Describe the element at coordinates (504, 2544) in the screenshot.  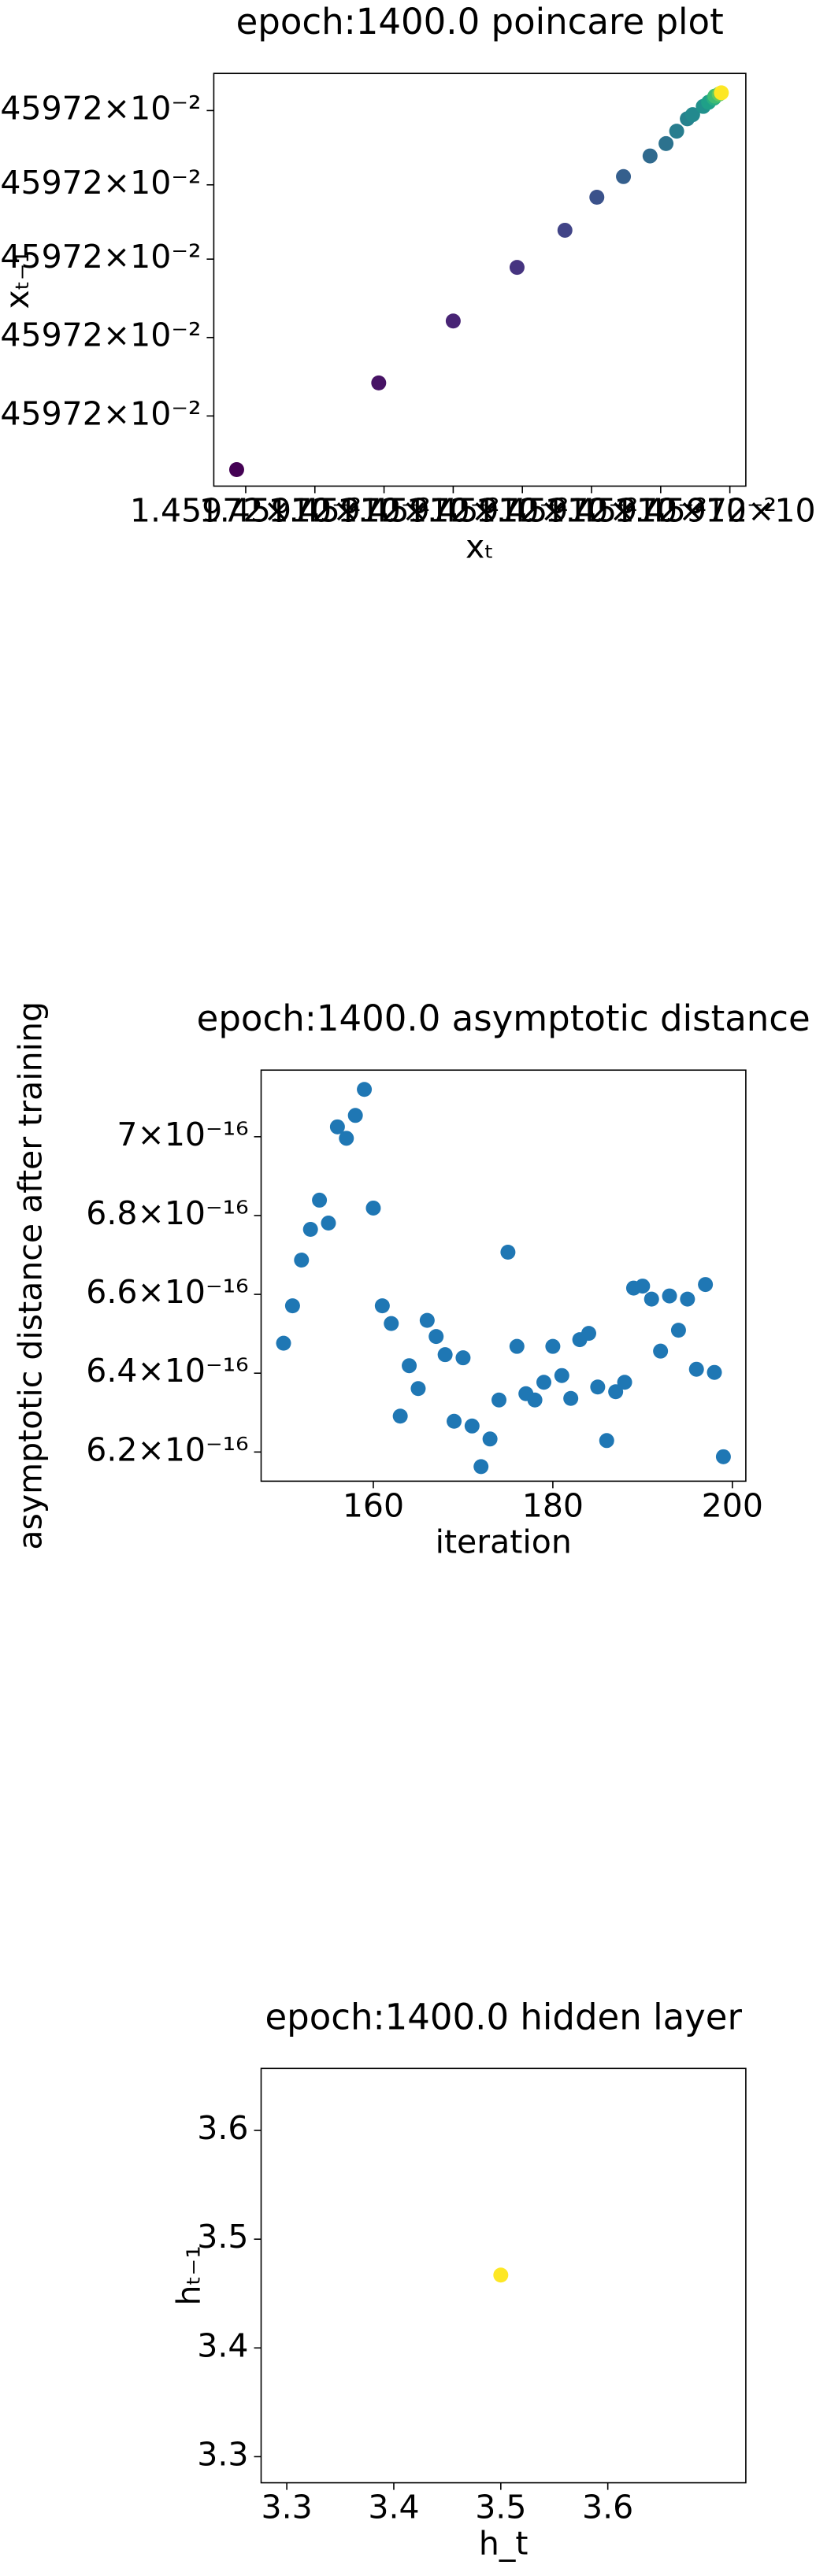
I see `x-axis-label: h_t` at that location.